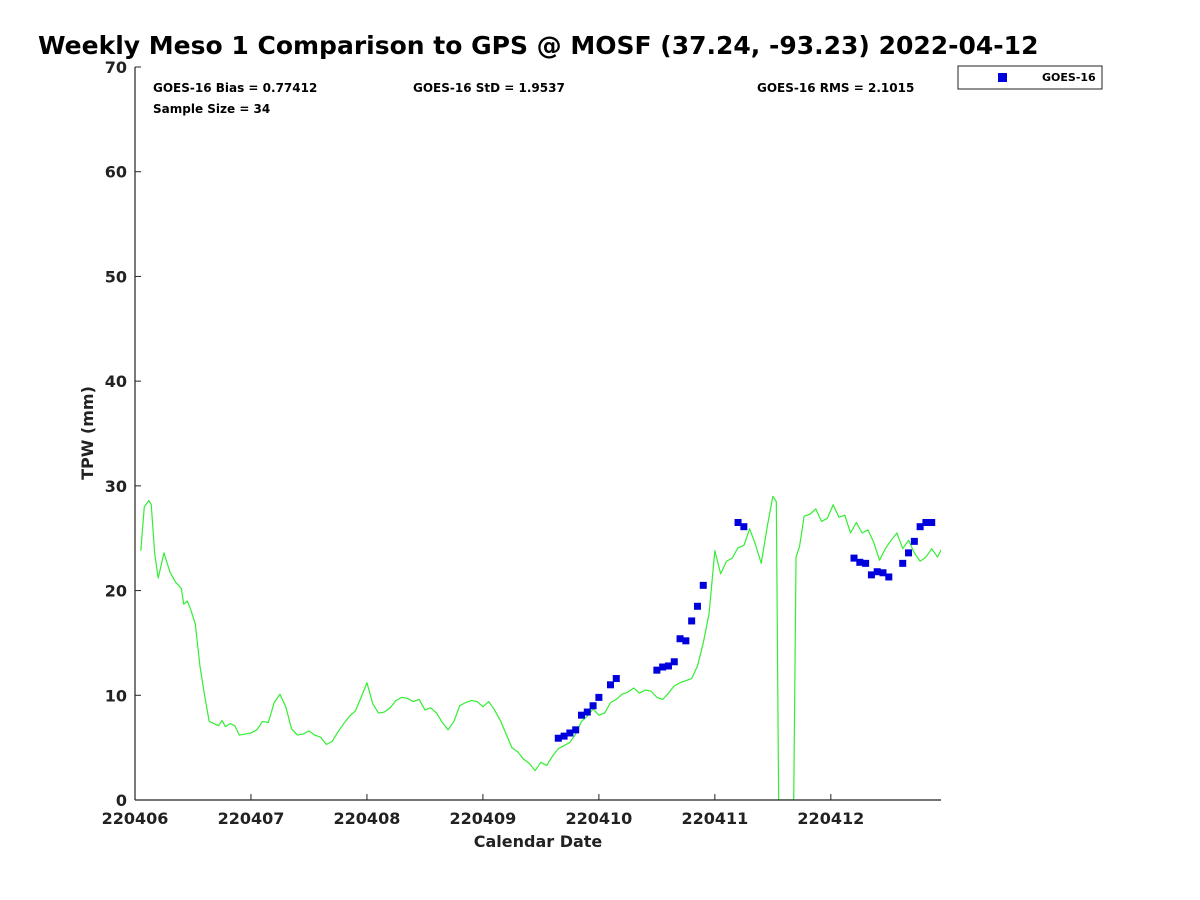 The width and height of the screenshot is (1200, 900). What do you see at coordinates (235, 88) in the screenshot?
I see `stat-bias: GOES-16 Bias = 0.77412` at bounding box center [235, 88].